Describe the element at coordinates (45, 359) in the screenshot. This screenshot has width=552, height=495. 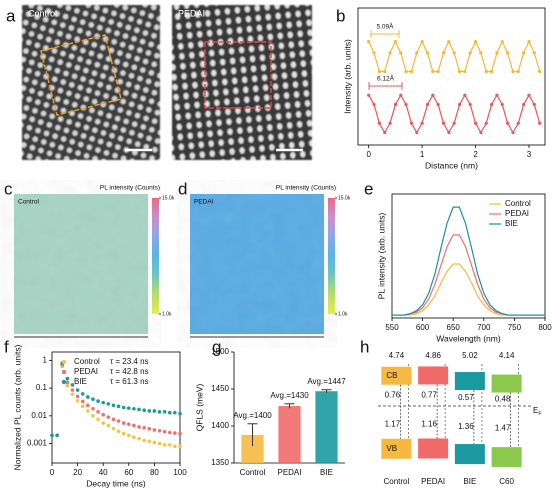
I see `y-tick-label: 1` at that location.